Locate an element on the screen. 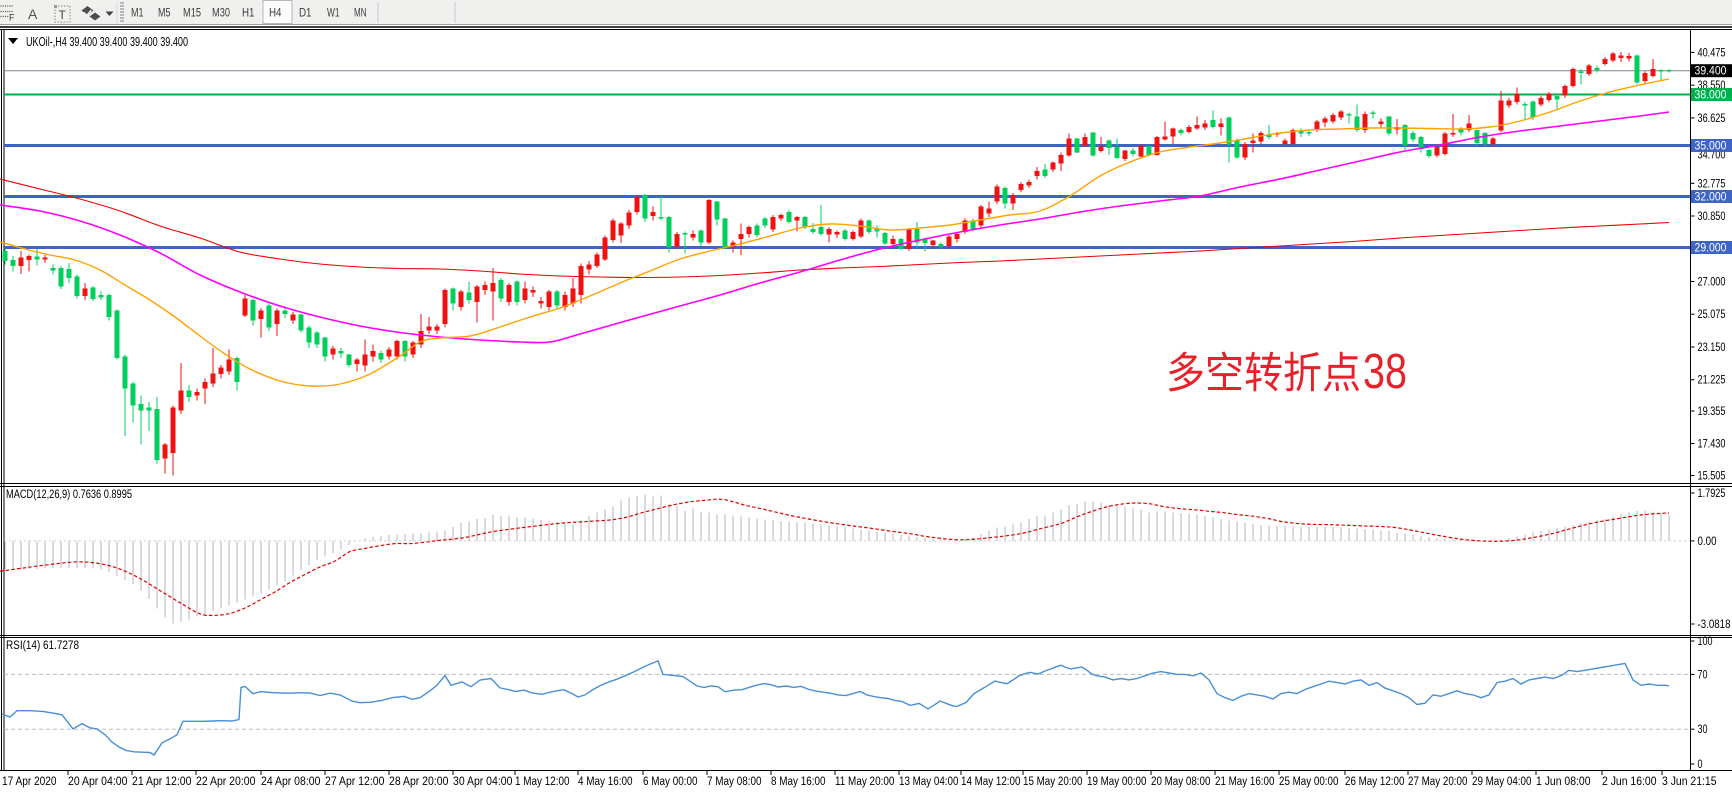 Image resolution: width=1732 pixels, height=793 pixels. svg-text: 4 May 16:00 is located at coordinates (605, 782).